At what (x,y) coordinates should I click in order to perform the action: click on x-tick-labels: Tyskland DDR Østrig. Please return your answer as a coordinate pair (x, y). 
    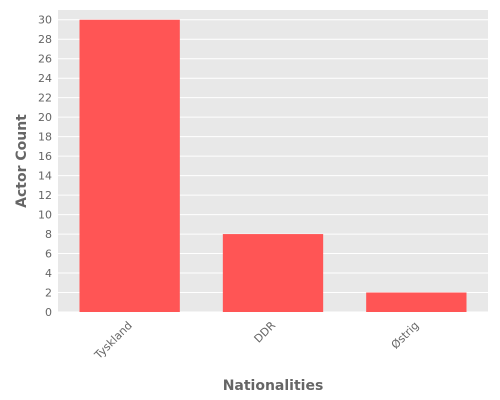
    Looking at the image, I should click on (256, 341).